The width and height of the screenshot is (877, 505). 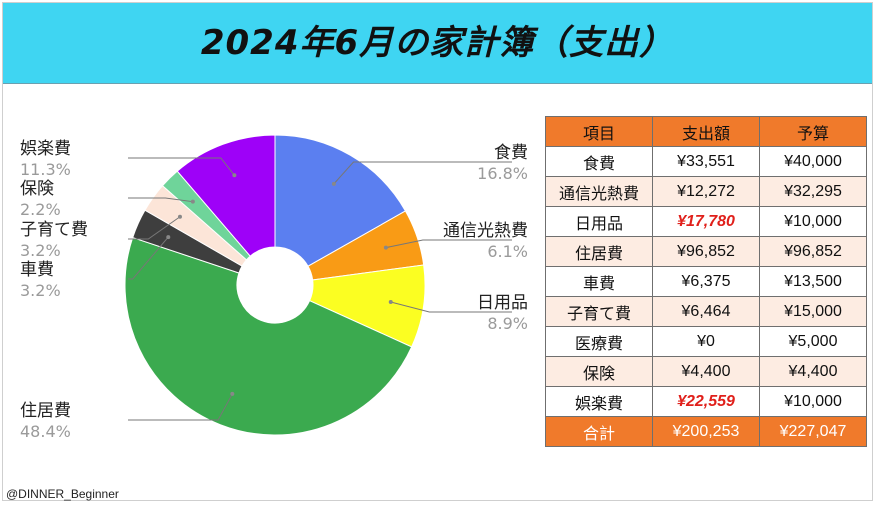 I want to click on cell-budget: ¥5,000, so click(x=813, y=341).